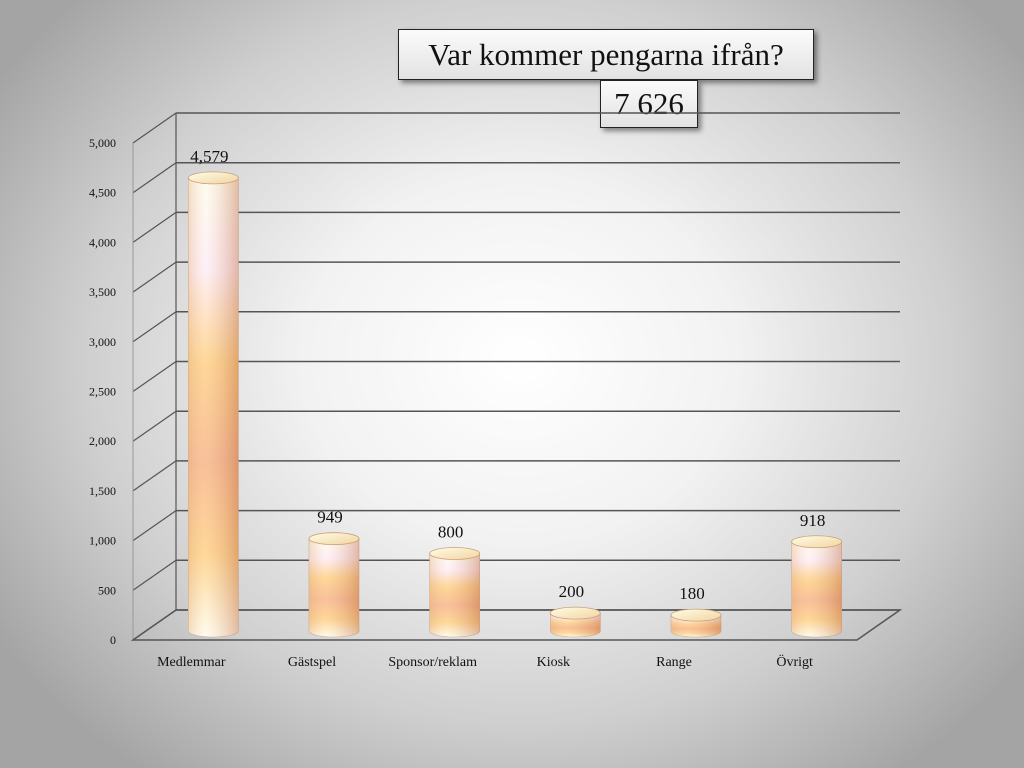 Image resolution: width=1024 pixels, height=768 pixels. Describe the element at coordinates (191, 662) in the screenshot. I see `x-category-label: Medlemmar` at that location.